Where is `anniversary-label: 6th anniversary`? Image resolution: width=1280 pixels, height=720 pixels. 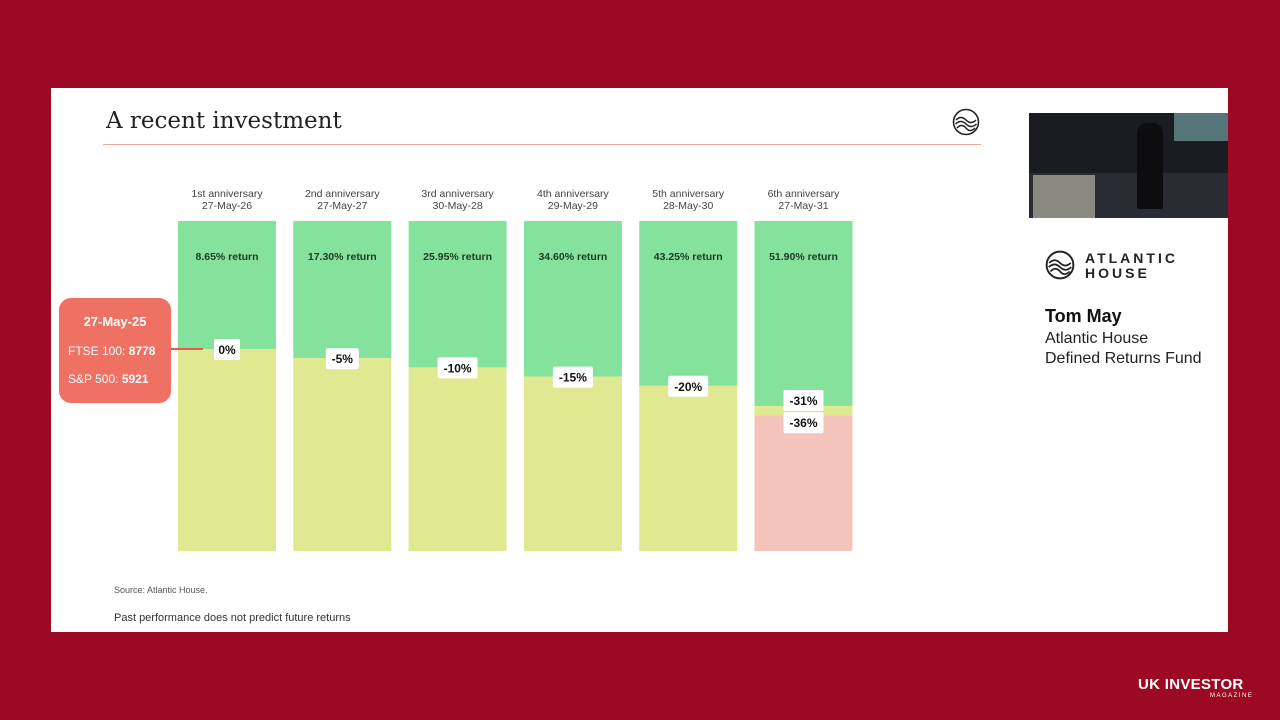 anniversary-label: 6th anniversary is located at coordinates (804, 194).